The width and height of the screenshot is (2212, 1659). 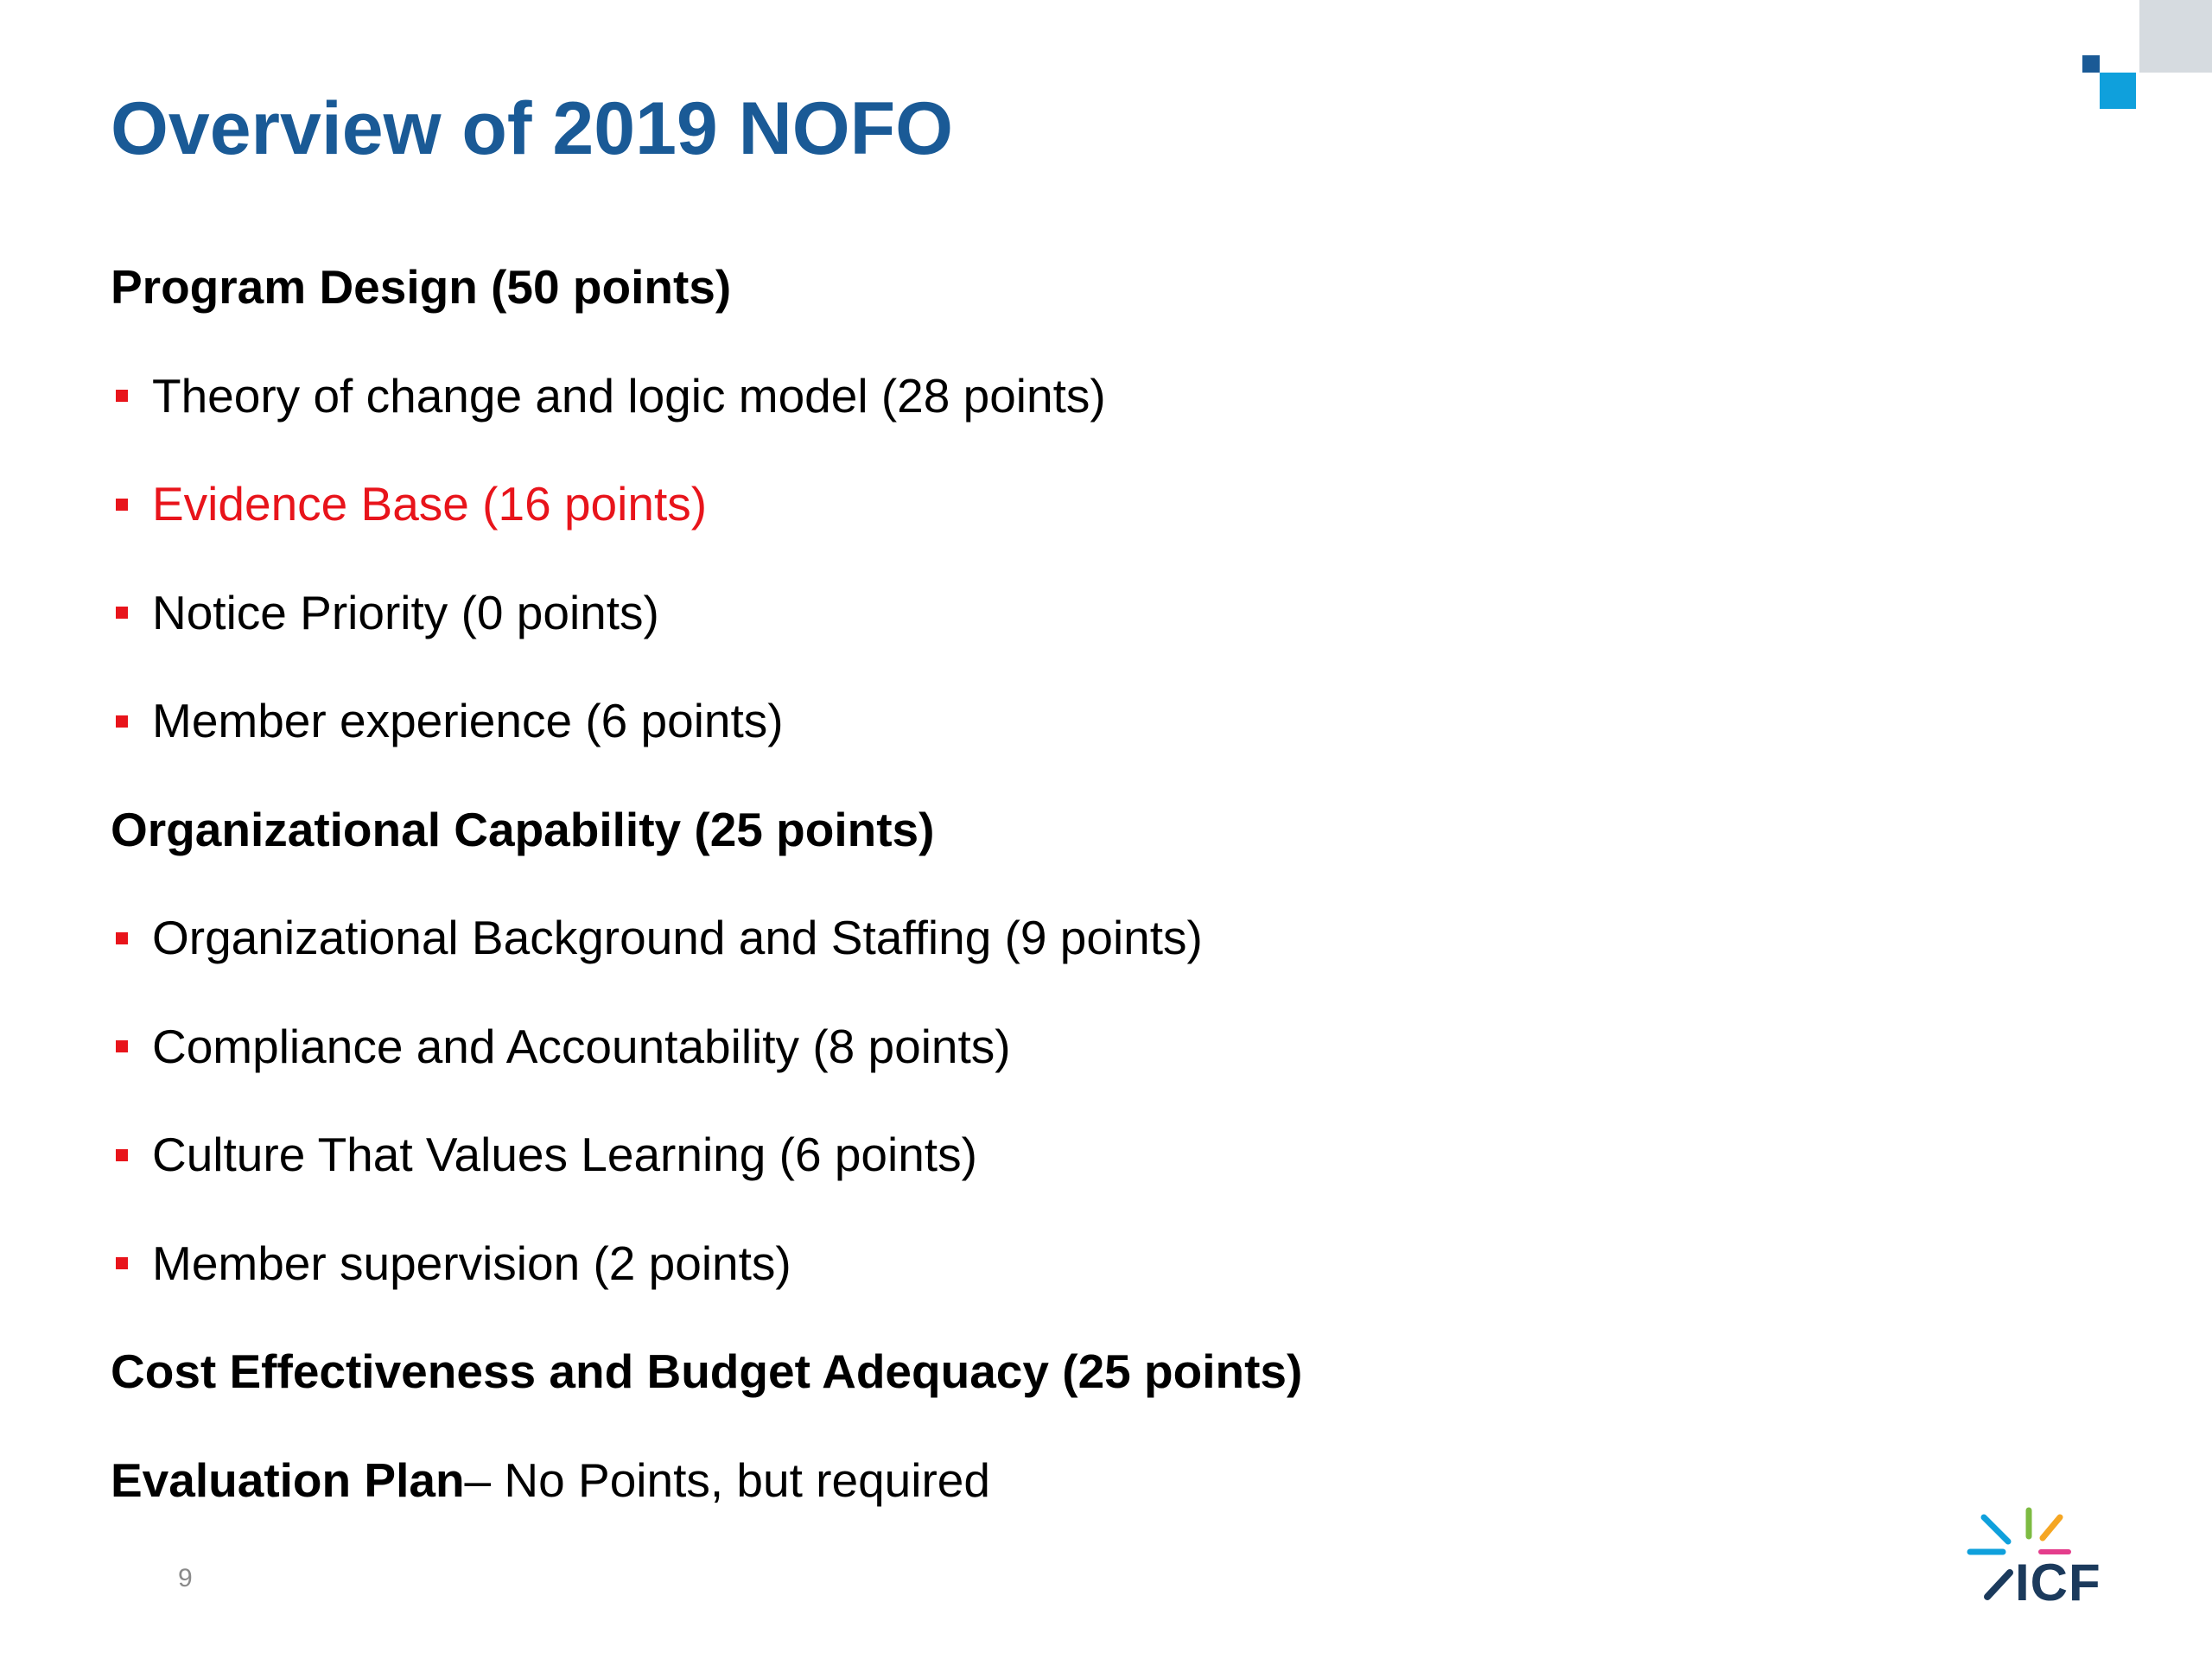 I want to click on logo-text: ICF, so click(x=2058, y=1582).